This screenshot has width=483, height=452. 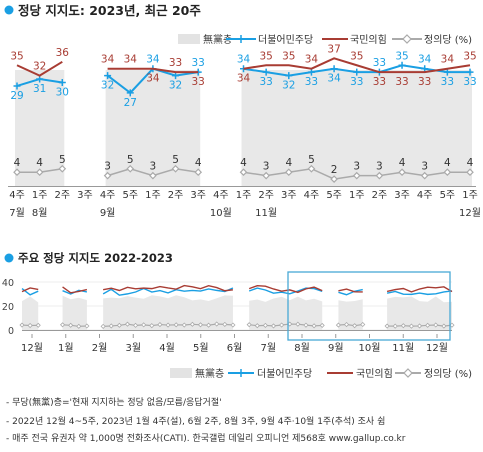 What do you see at coordinates (201, 348) in the screenshot?
I see `bottom-month-label: 5월` at bounding box center [201, 348].